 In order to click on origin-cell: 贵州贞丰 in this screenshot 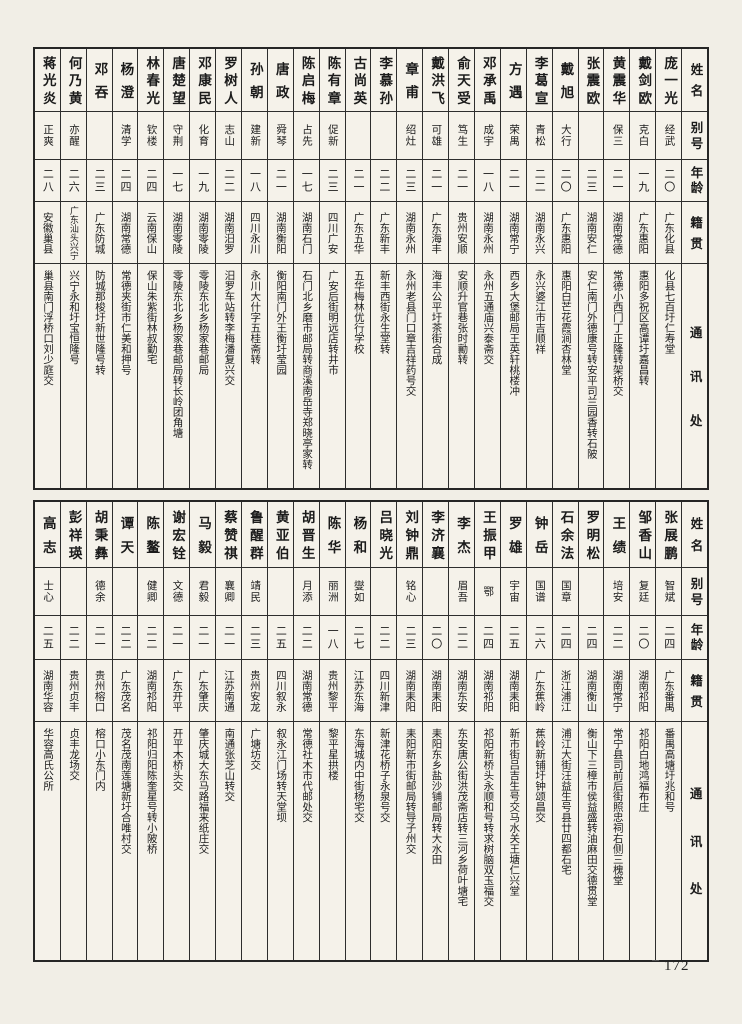, I will do `click(73, 691)`.